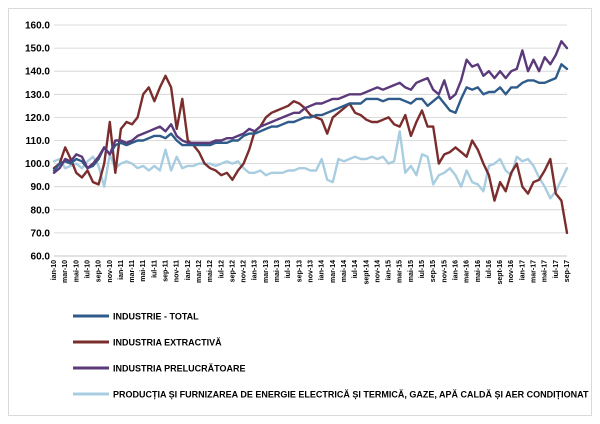 The width and height of the screenshot is (600, 424). Describe the element at coordinates (41, 257) in the screenshot. I see `y-tick-label: 60.0` at that location.